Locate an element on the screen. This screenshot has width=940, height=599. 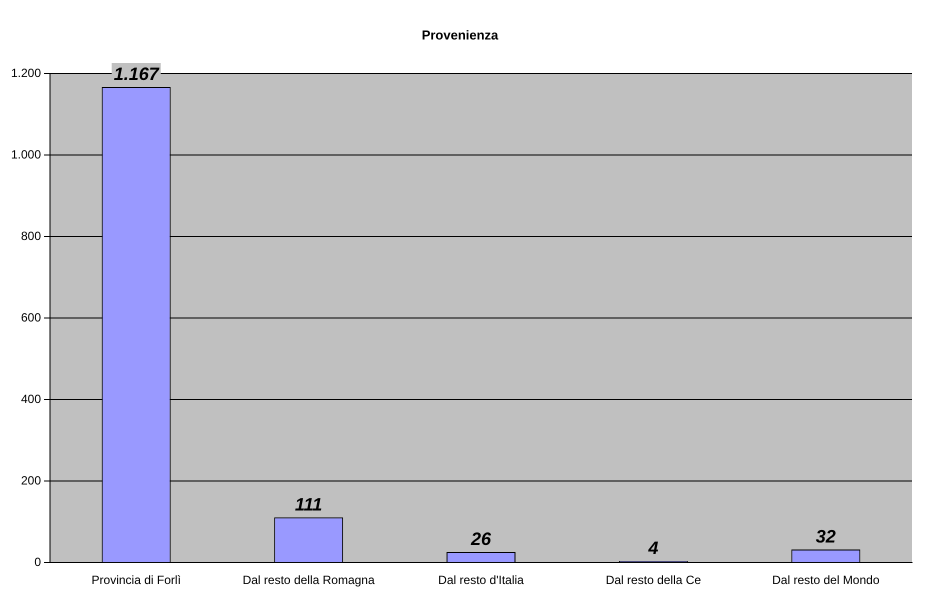
x-tick-label: Dal resto della Romagna is located at coordinates (308, 580).